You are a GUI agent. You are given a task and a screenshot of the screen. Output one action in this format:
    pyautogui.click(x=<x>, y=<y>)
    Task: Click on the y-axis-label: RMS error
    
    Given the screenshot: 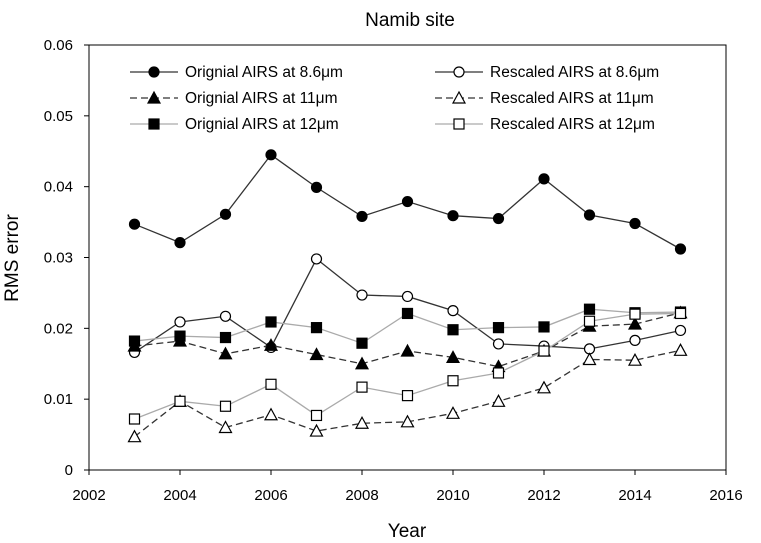 What is the action you would take?
    pyautogui.click(x=12, y=258)
    